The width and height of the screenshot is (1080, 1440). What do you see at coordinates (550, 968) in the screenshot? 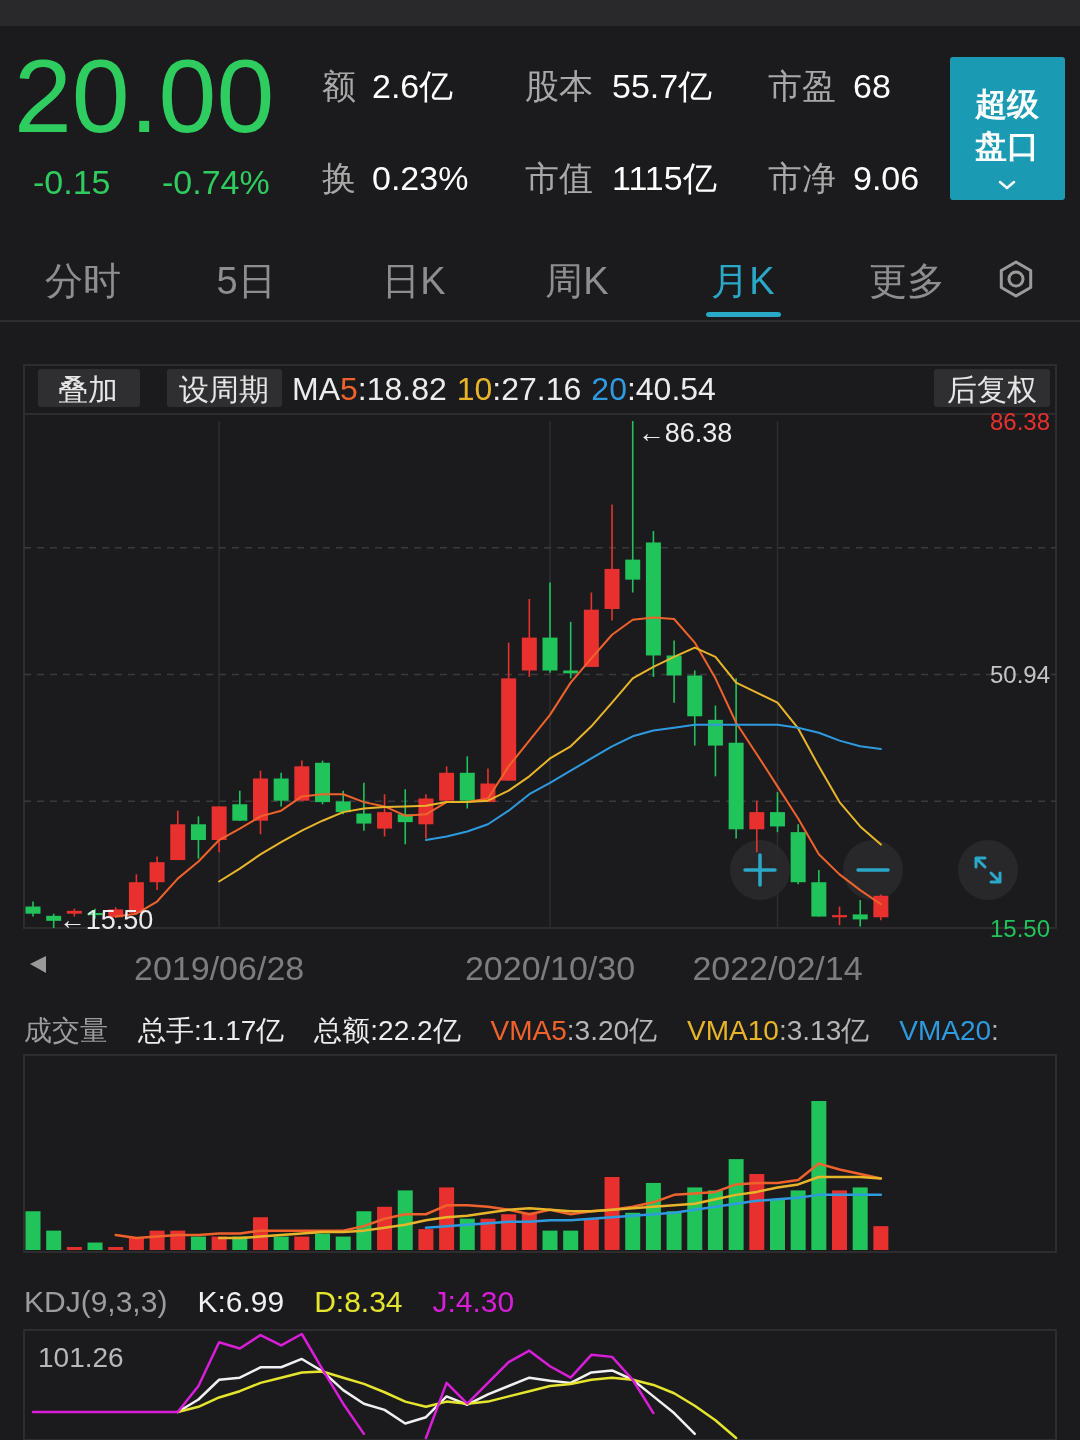
I see `x-tick-label: 2020/10/30` at bounding box center [550, 968].